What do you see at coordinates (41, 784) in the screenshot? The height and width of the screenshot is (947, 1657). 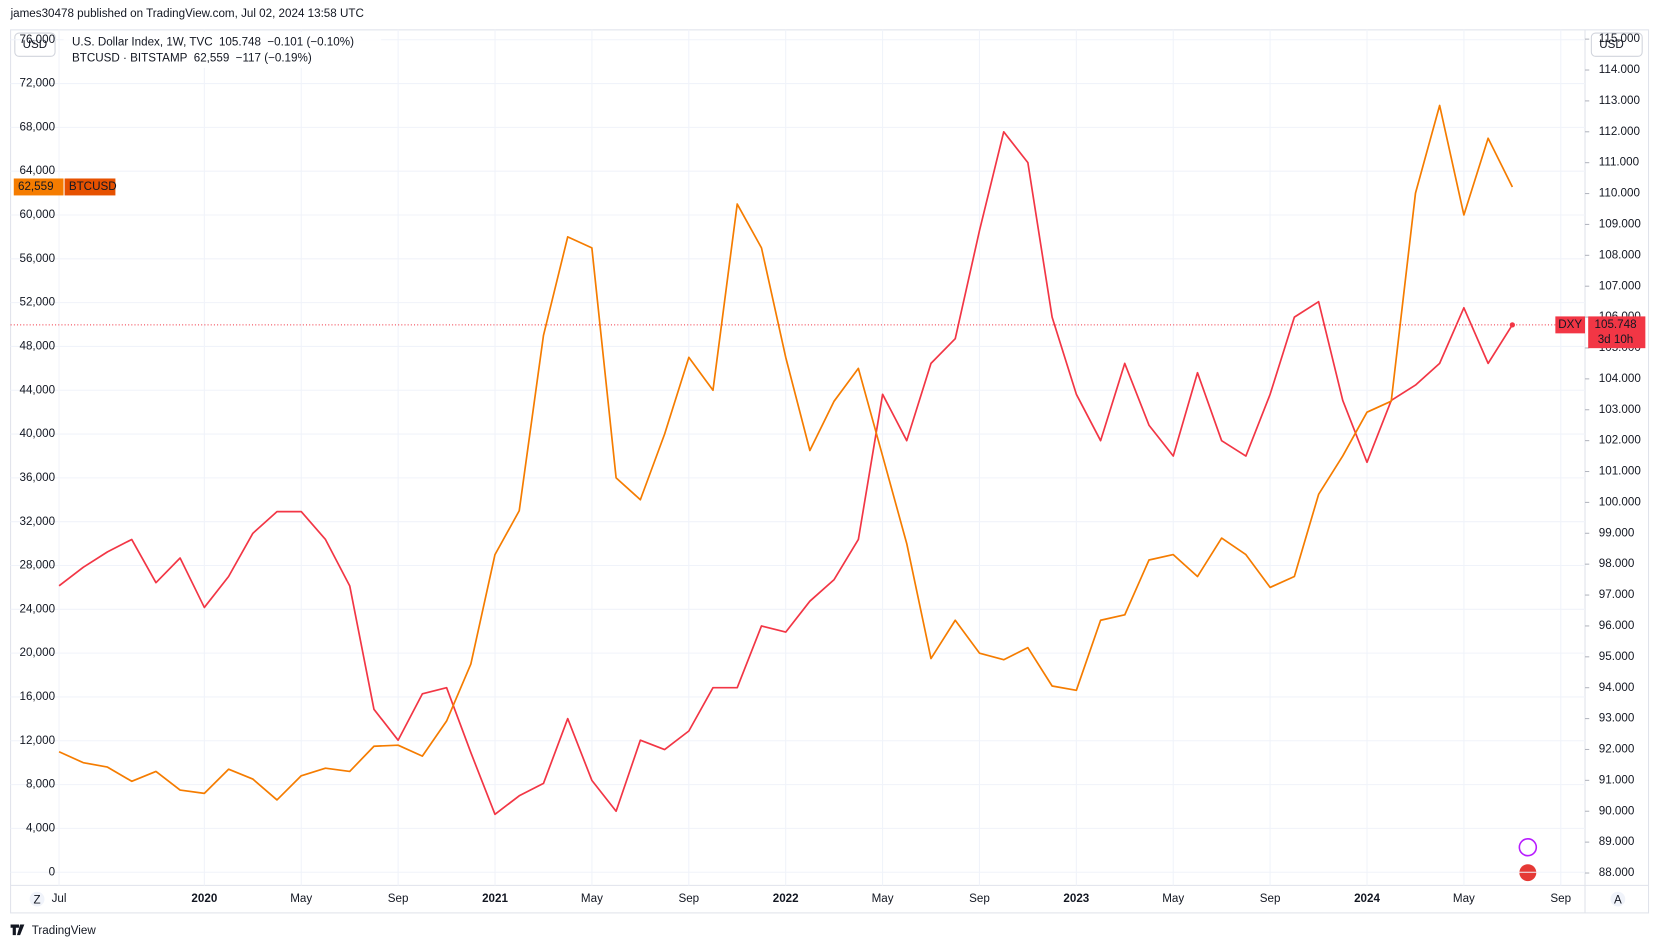 I see `y-tick-label: 8,000` at bounding box center [41, 784].